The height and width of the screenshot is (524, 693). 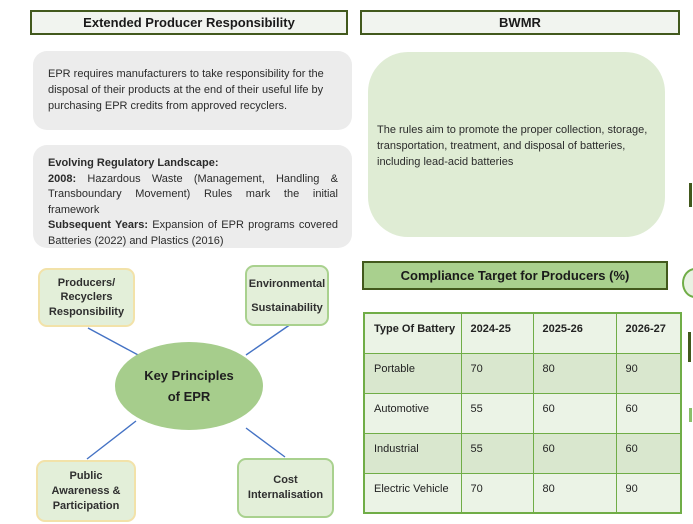 I want to click on table-header-2025-26: 2025-26, so click(x=574, y=333).